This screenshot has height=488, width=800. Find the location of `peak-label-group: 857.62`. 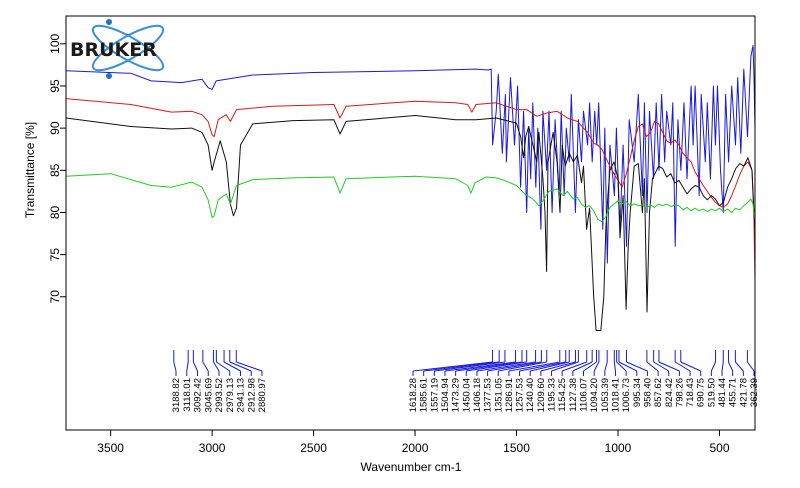

peak-label-group: 857.62 is located at coordinates (655, 378).